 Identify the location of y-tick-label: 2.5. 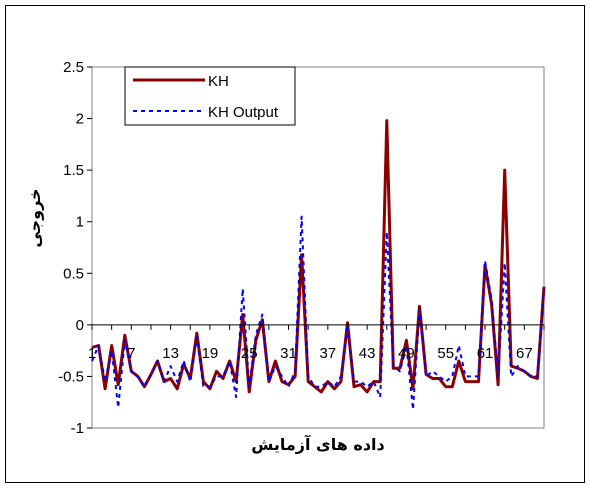
(73, 67).